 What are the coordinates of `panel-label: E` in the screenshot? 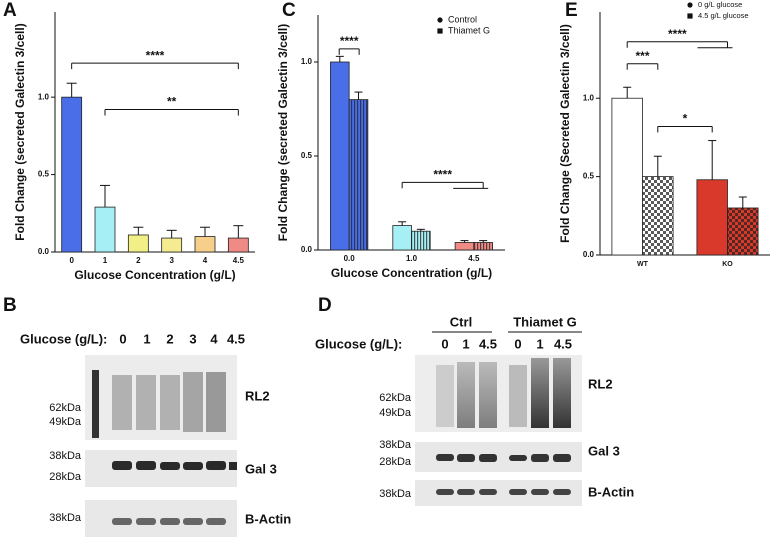 It's located at (571, 10).